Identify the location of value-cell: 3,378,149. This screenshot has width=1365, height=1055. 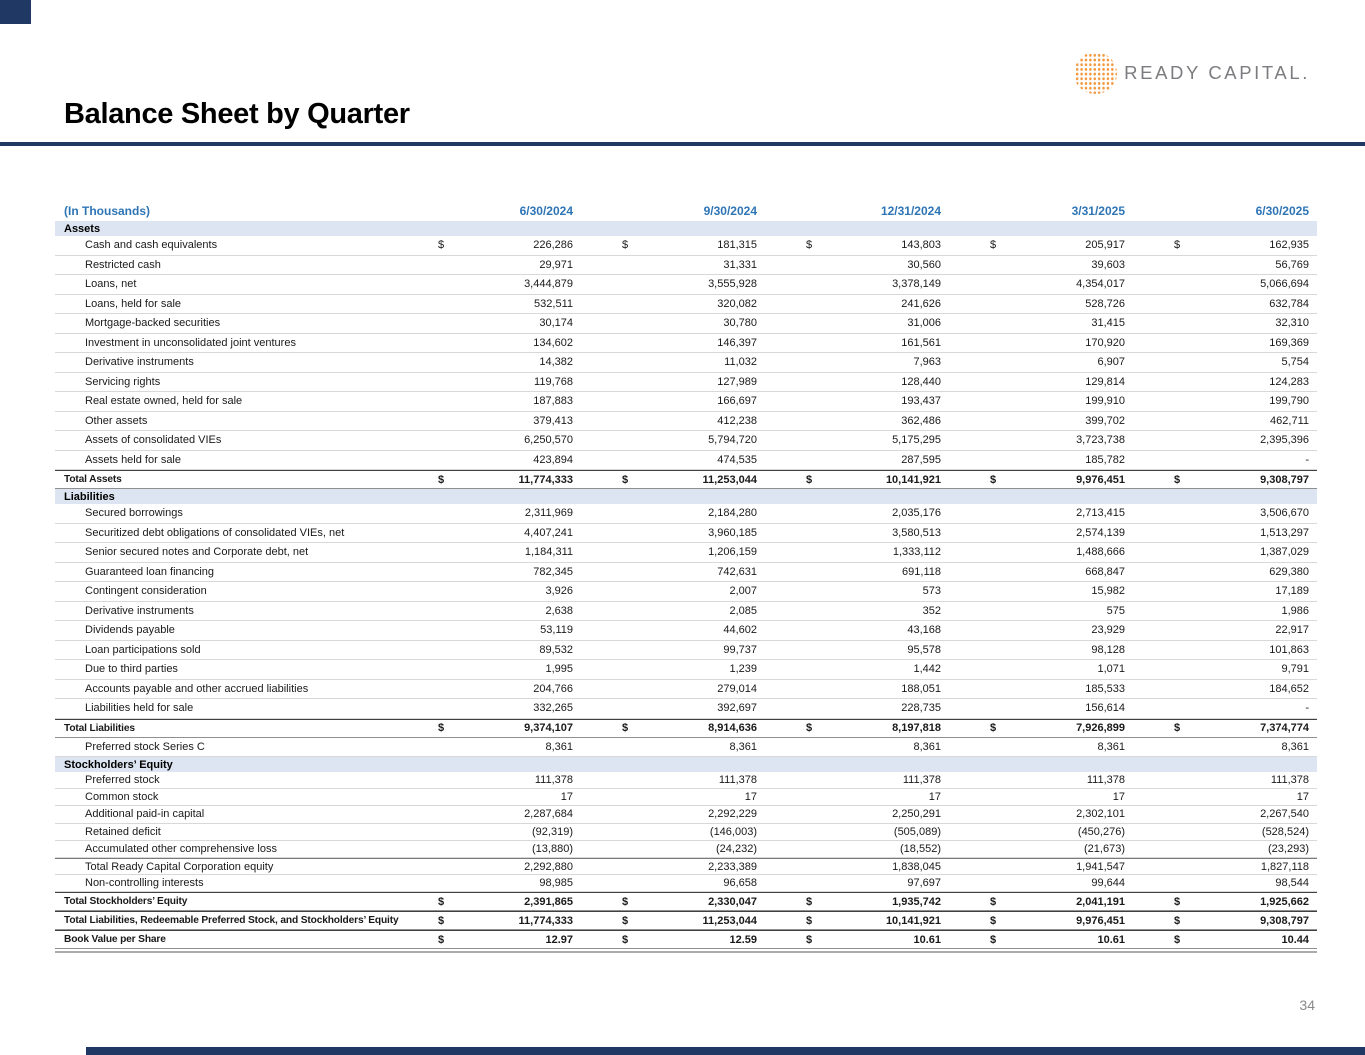
(857, 284).